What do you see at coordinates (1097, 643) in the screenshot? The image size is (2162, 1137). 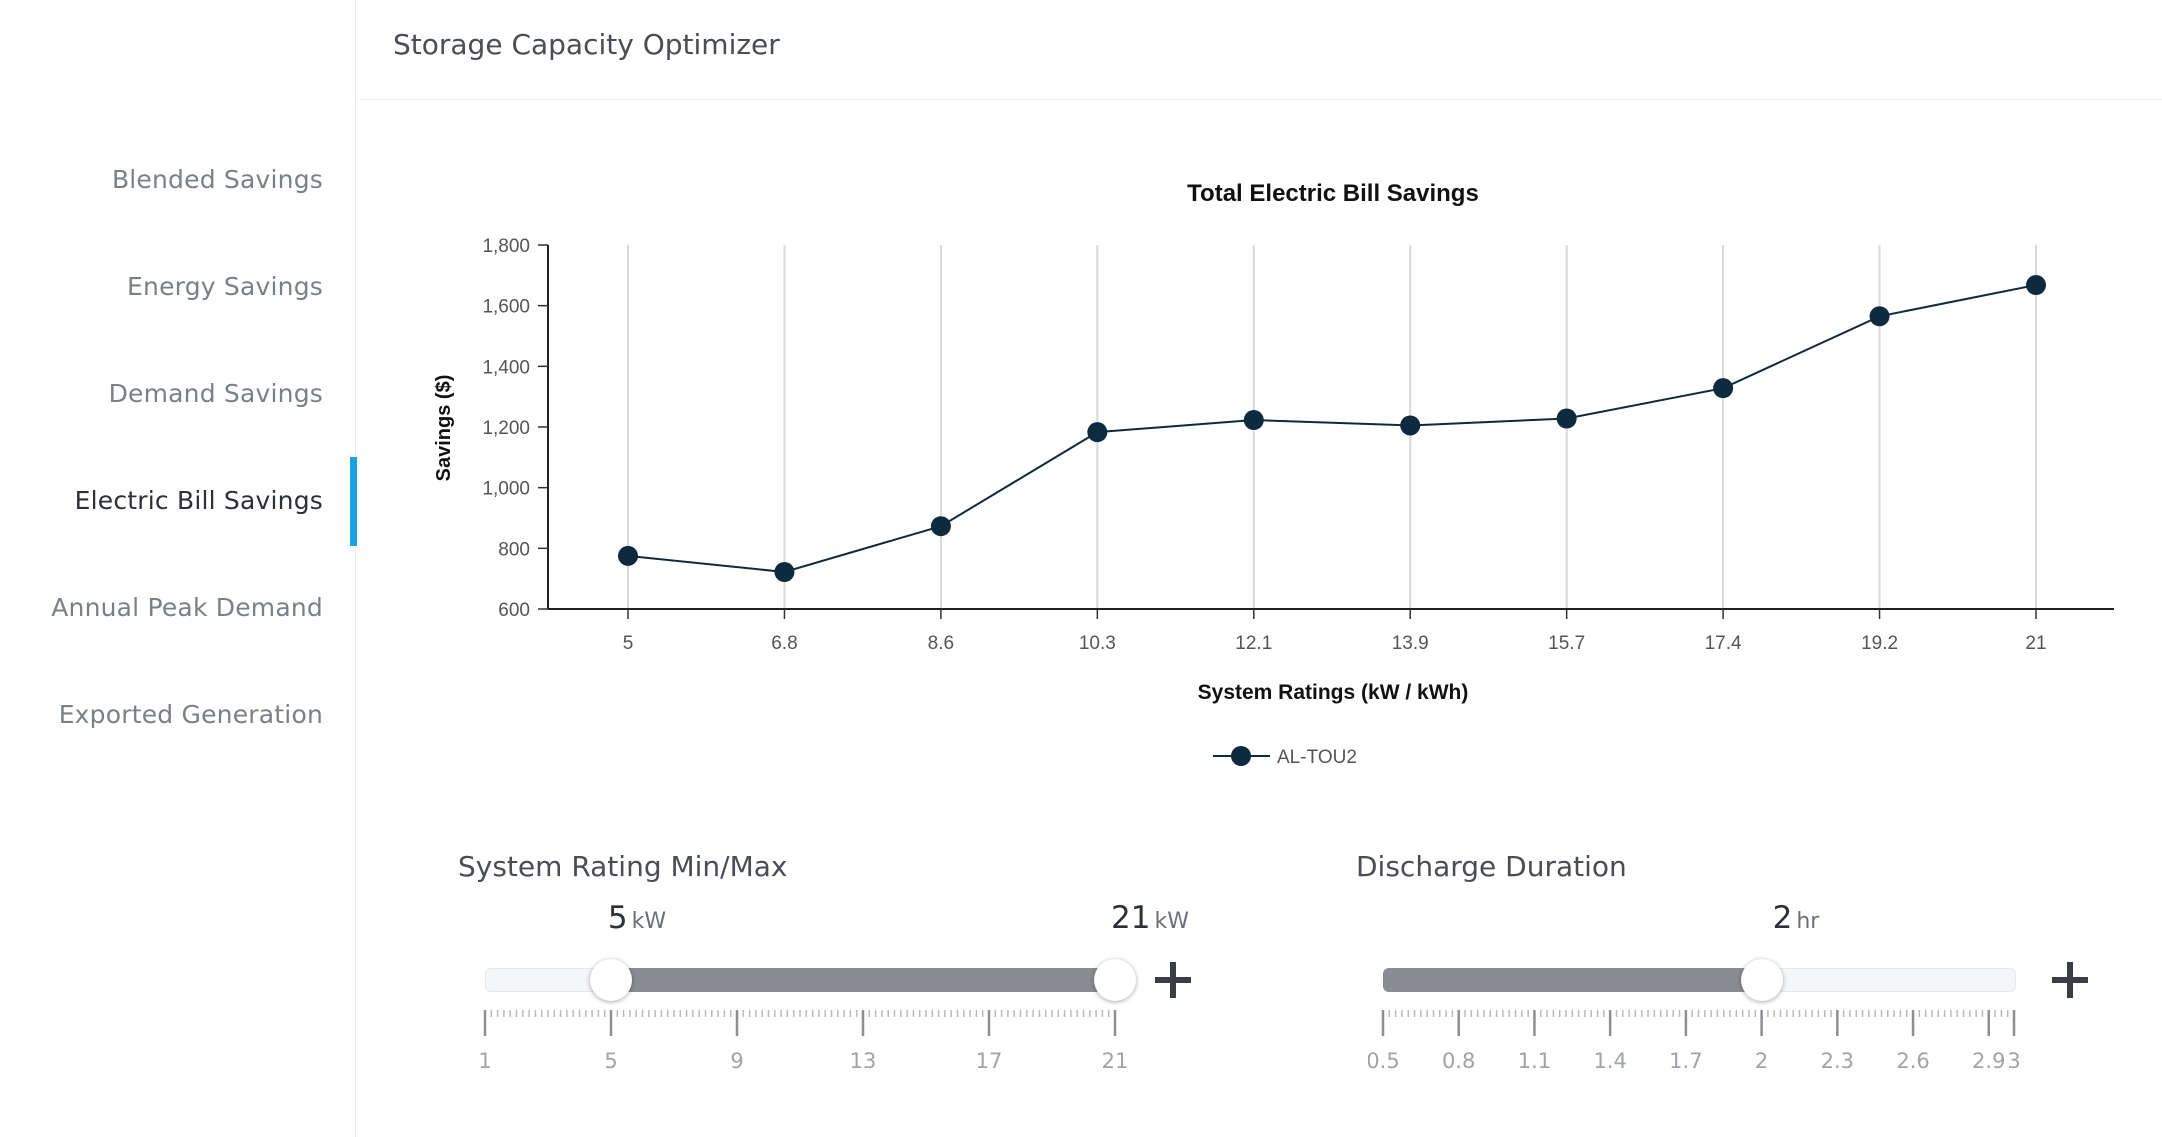 I see `x-tick-label: 10.3` at bounding box center [1097, 643].